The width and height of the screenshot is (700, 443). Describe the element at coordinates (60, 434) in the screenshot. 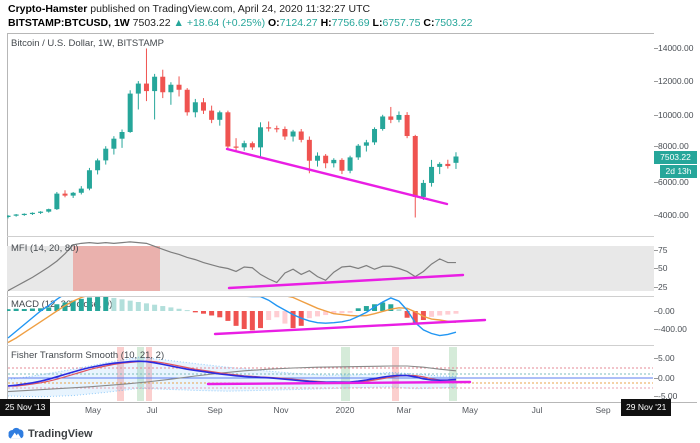

I see `tradingview-brand-text: TradingView` at that location.